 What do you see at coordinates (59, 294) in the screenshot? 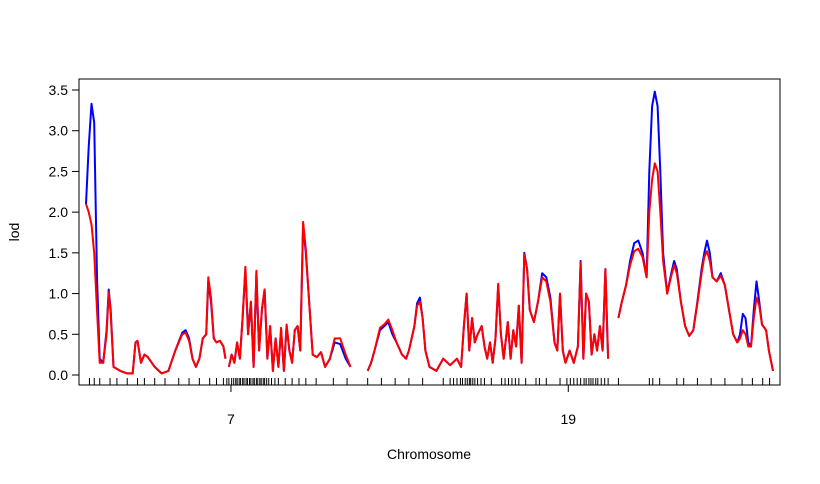
I see `y-tick-label: 1.0` at bounding box center [59, 294].